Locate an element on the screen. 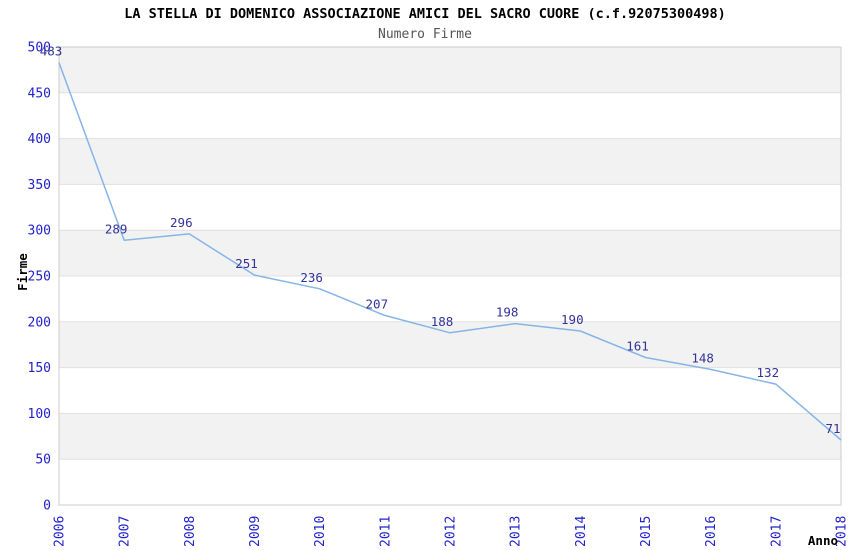  x-tick-label: 2015 is located at coordinates (646, 531).